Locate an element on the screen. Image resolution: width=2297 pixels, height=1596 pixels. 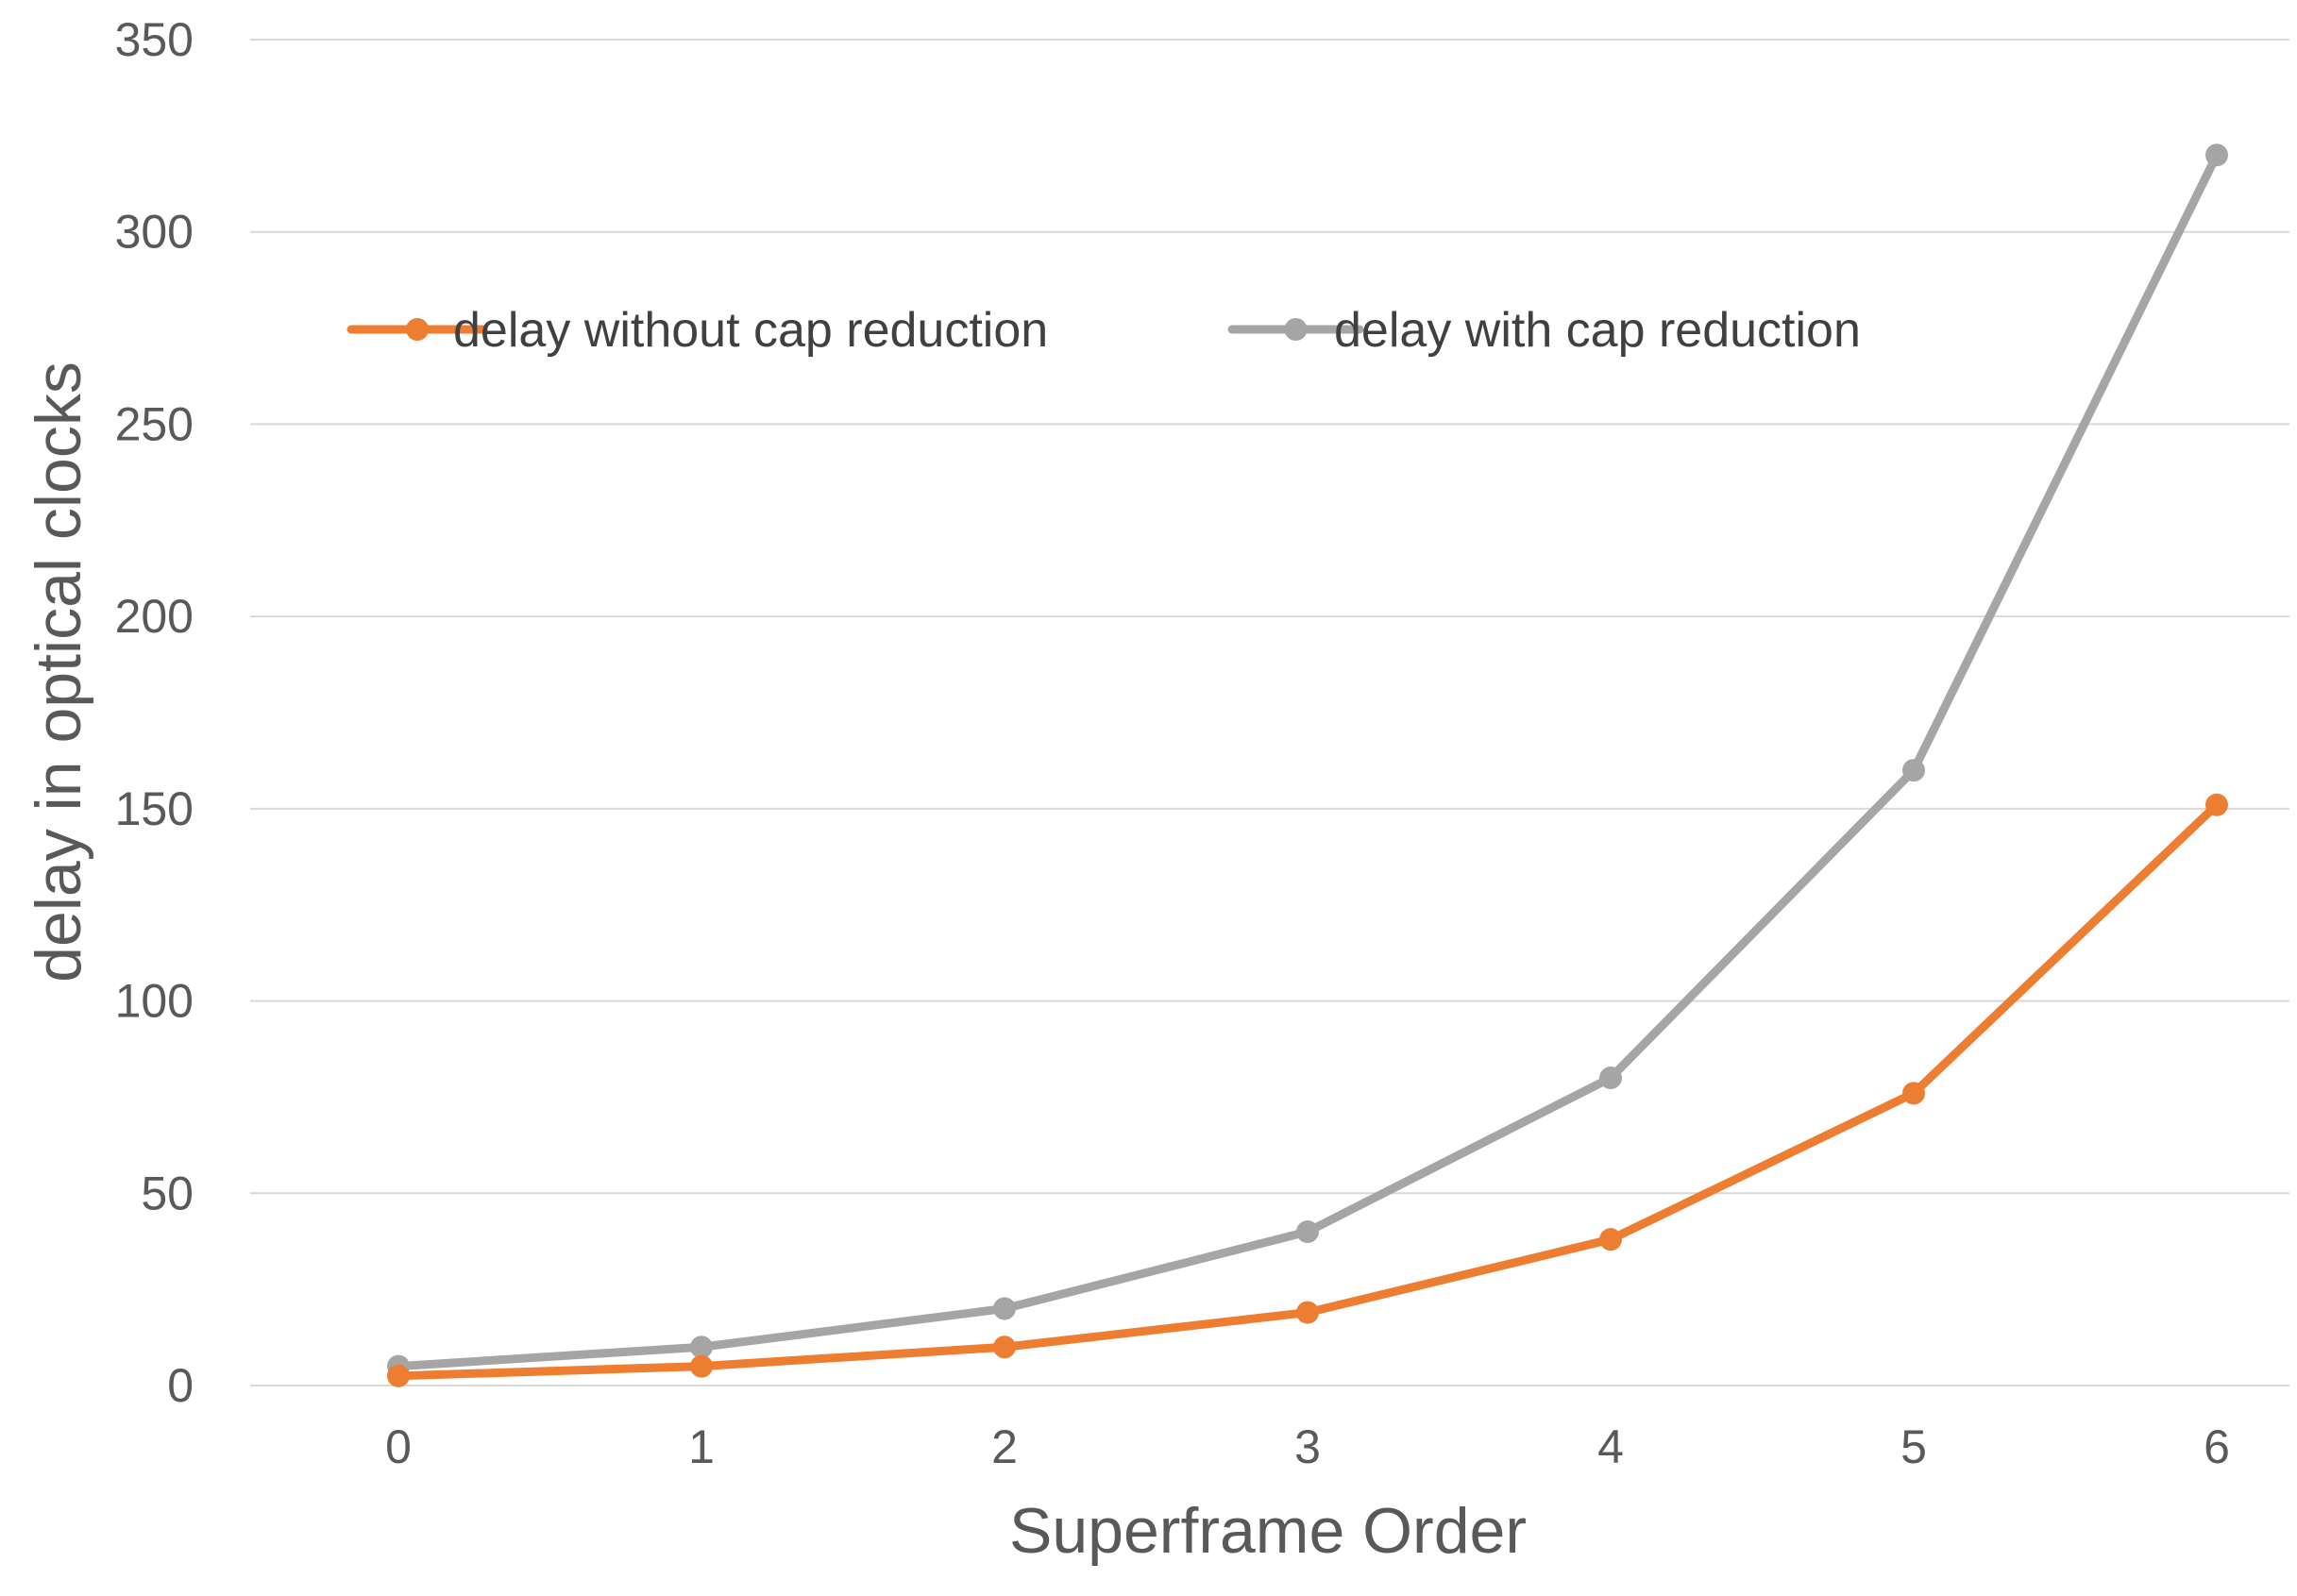
y-tick-label: 350 is located at coordinates (154, 39).